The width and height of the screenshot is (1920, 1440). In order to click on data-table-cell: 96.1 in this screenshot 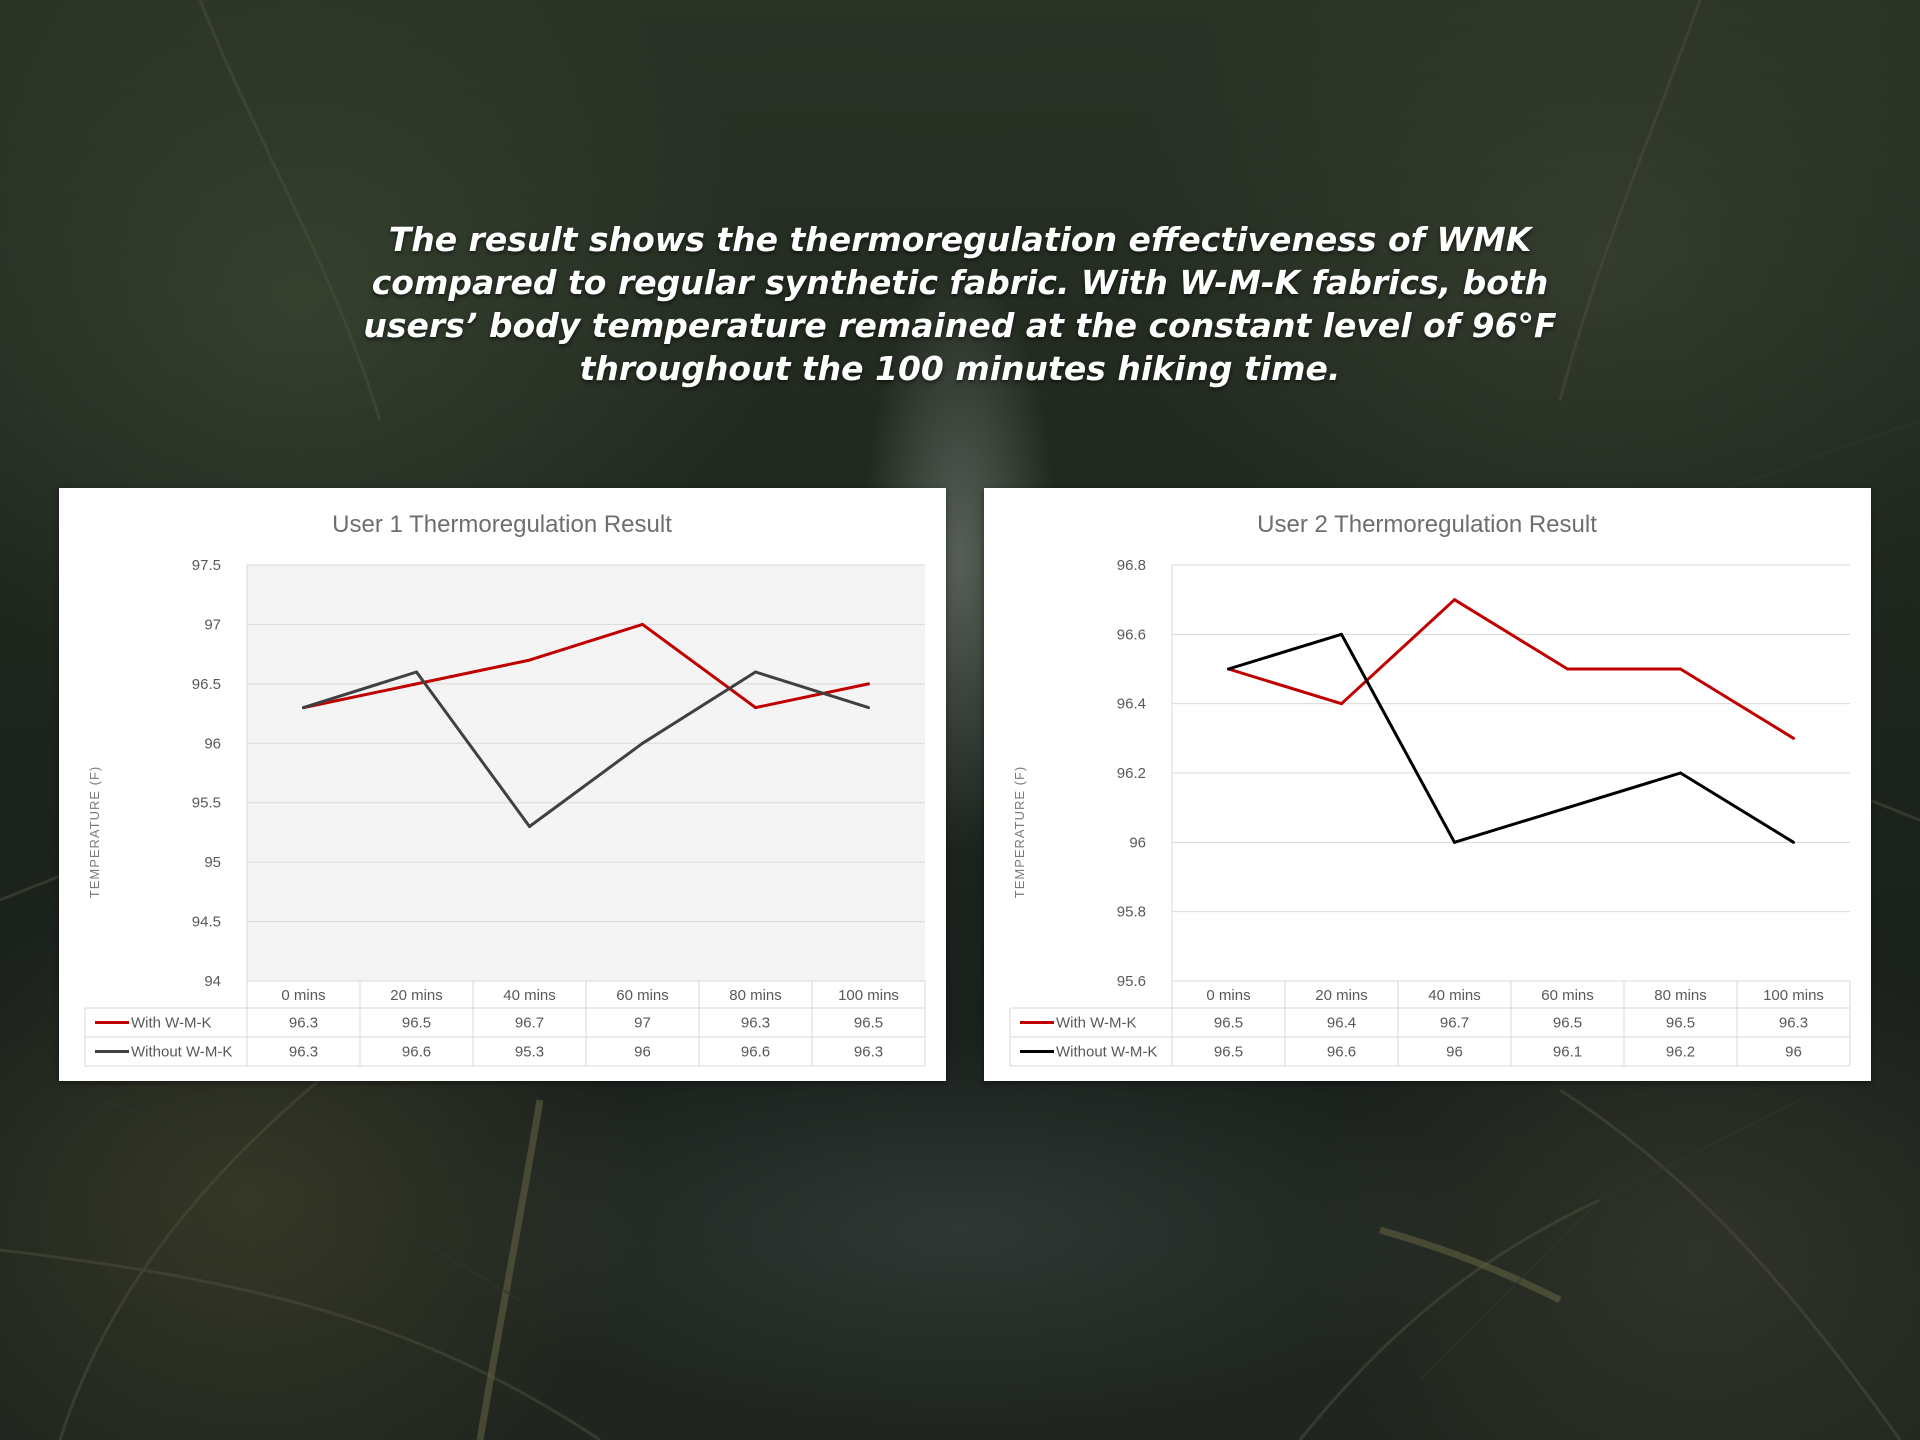, I will do `click(1567, 1052)`.